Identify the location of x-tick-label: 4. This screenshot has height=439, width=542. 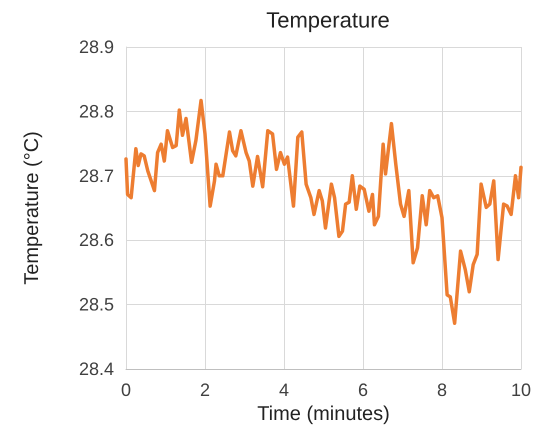
(284, 390).